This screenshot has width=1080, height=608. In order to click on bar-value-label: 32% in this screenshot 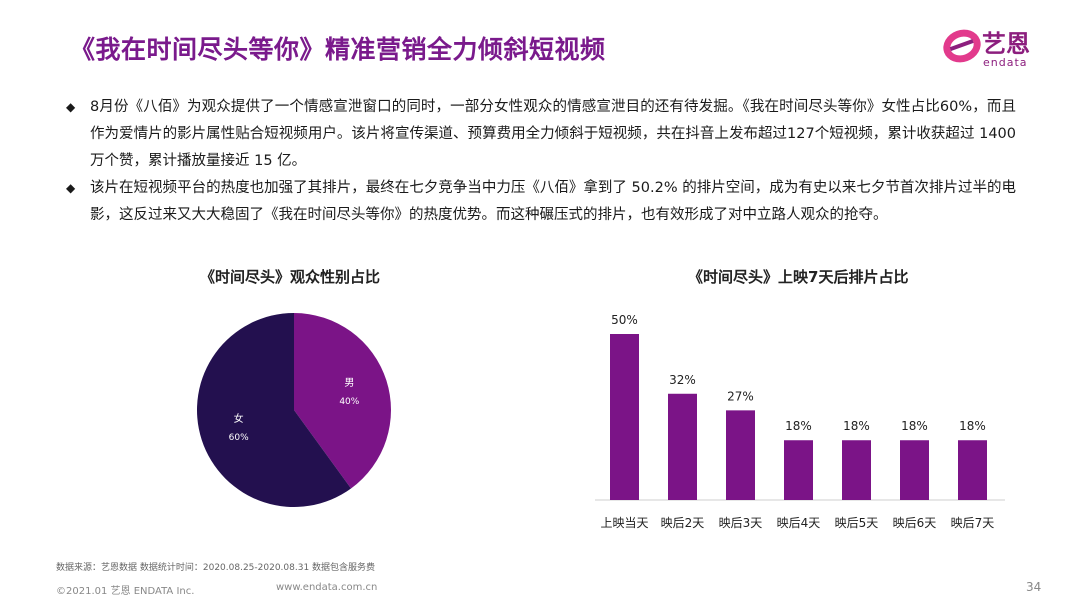, I will do `click(682, 380)`.